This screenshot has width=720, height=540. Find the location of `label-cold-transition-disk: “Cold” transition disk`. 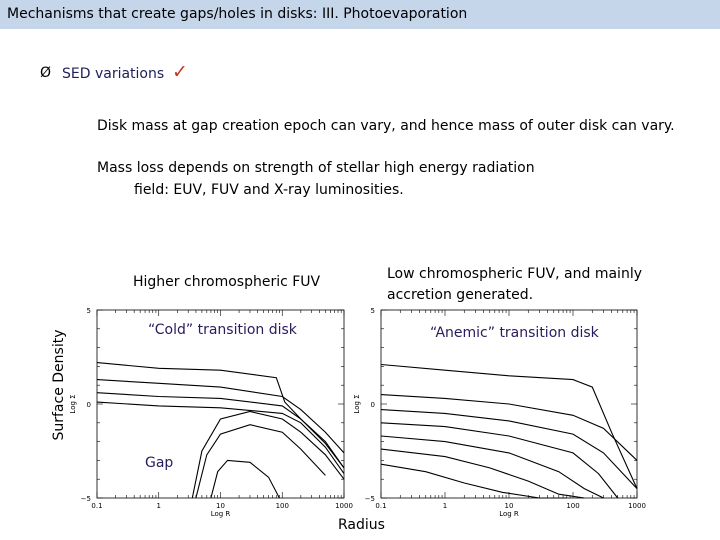

label-cold-transition-disk: “Cold” transition disk is located at coordinates (222, 330).